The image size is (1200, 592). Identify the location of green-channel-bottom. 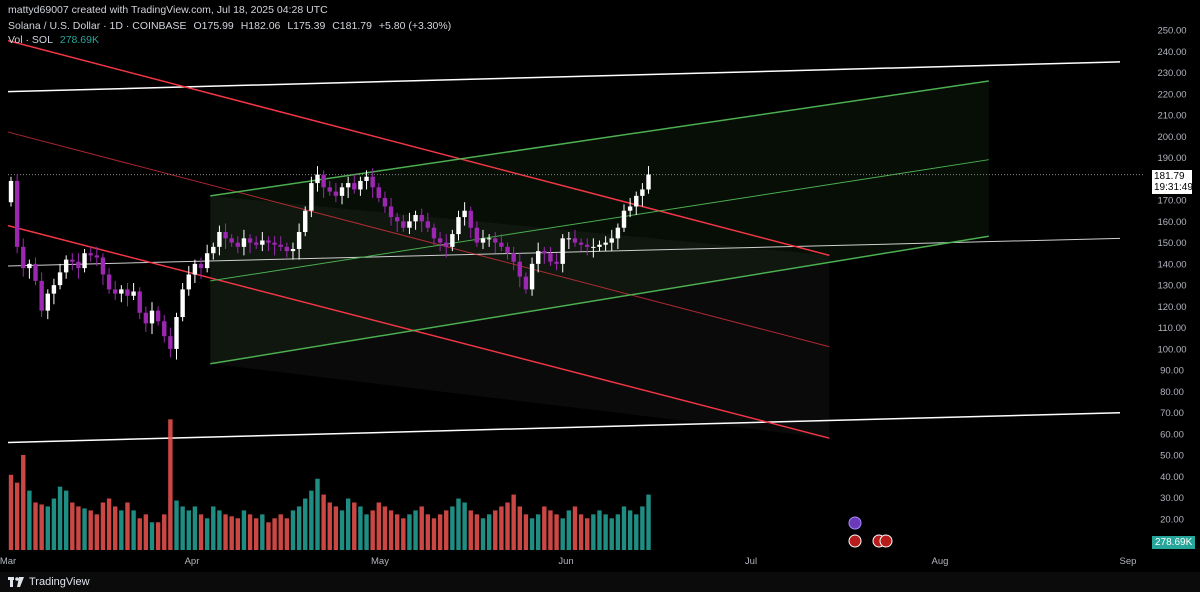
(599, 300).